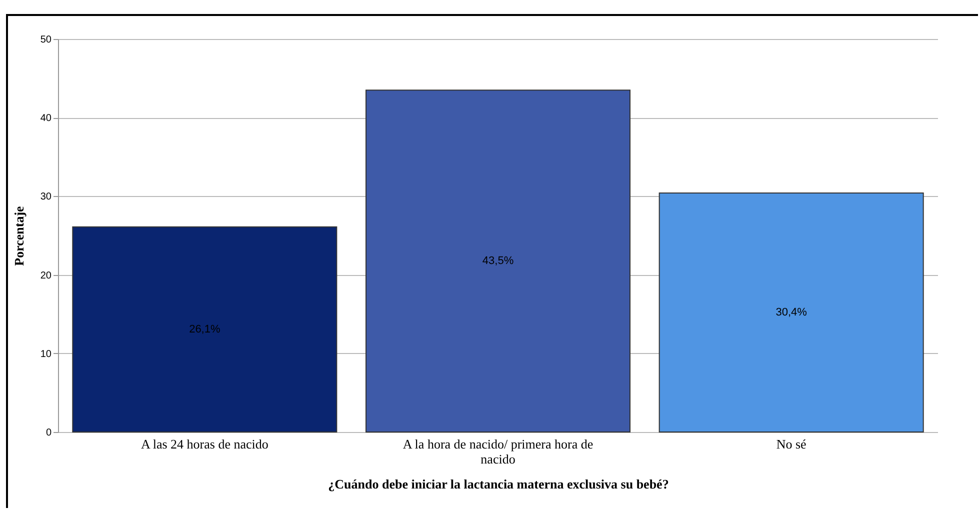 This screenshot has height=510, width=980. Describe the element at coordinates (46, 40) in the screenshot. I see `y-tick-label: 50` at that location.